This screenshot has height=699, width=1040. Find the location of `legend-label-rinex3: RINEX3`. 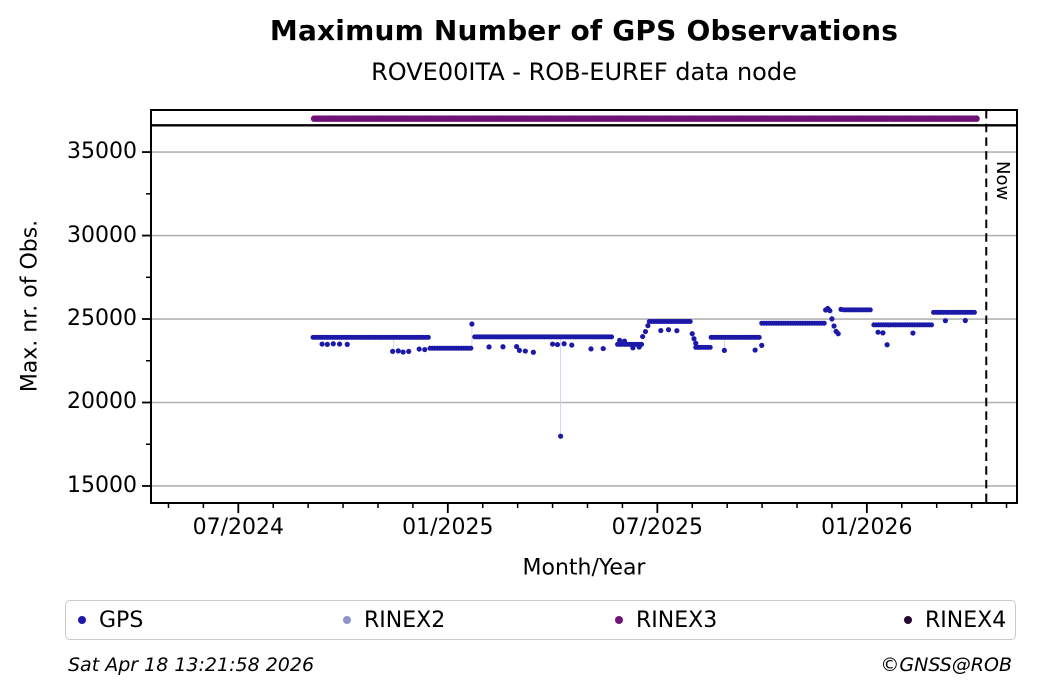

legend-label-rinex3: RINEX3 is located at coordinates (677, 620).